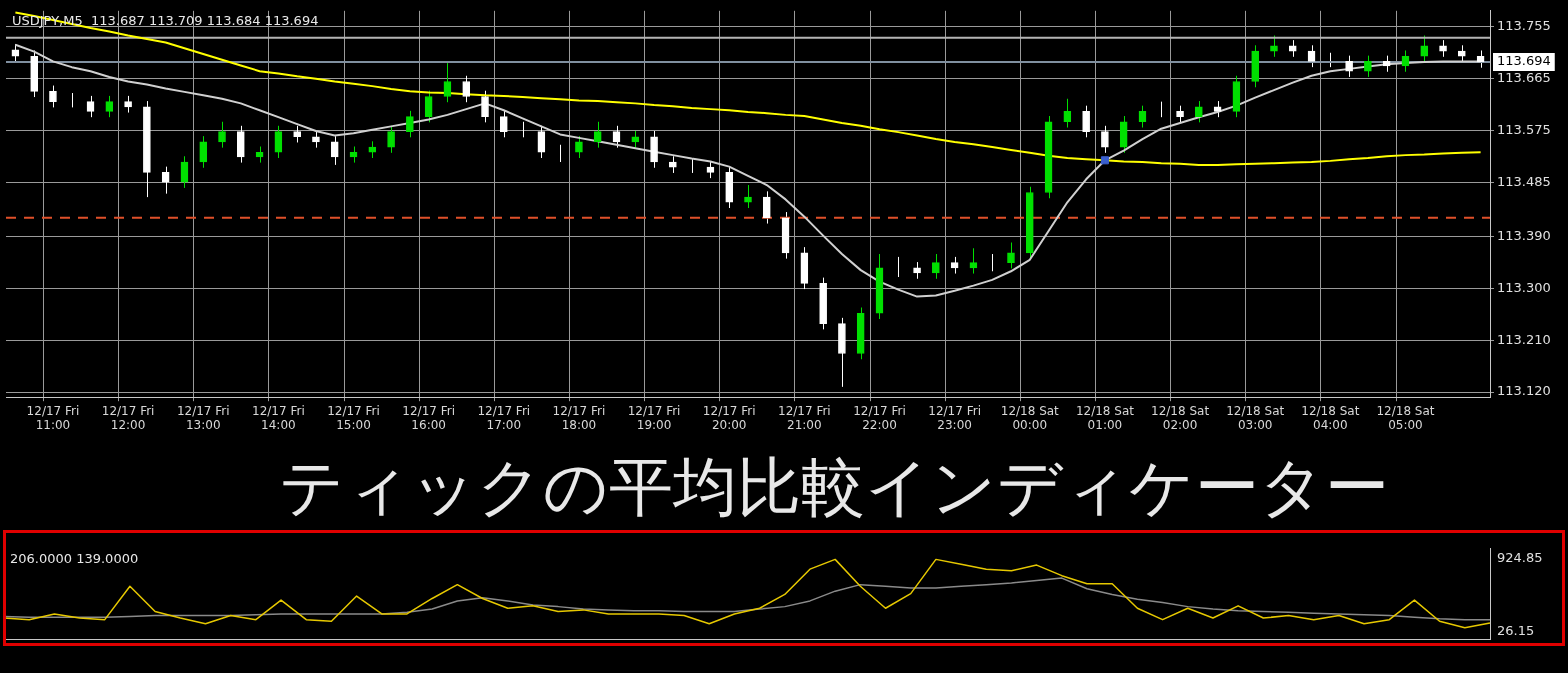  What do you see at coordinates (74, 558) in the screenshot?
I see `chart-title: 206.0000 139.0000` at bounding box center [74, 558].